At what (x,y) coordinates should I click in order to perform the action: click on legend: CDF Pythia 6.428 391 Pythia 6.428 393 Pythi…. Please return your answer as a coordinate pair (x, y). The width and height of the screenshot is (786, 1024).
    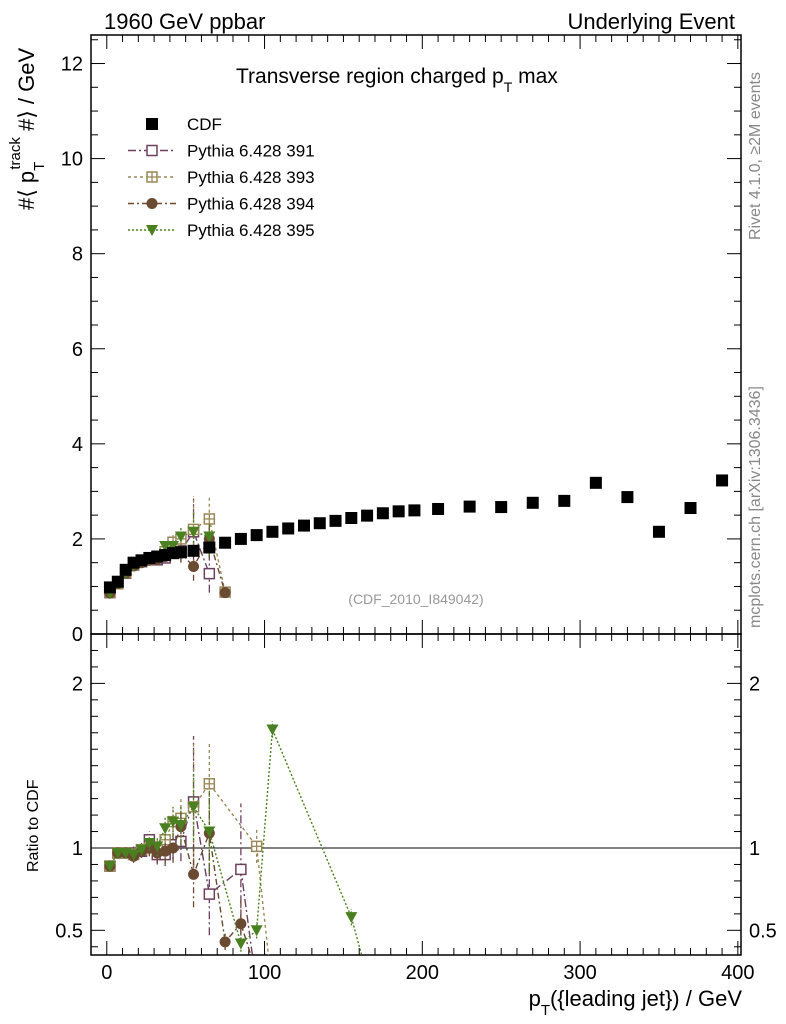
    Looking at the image, I should click on (221, 177).